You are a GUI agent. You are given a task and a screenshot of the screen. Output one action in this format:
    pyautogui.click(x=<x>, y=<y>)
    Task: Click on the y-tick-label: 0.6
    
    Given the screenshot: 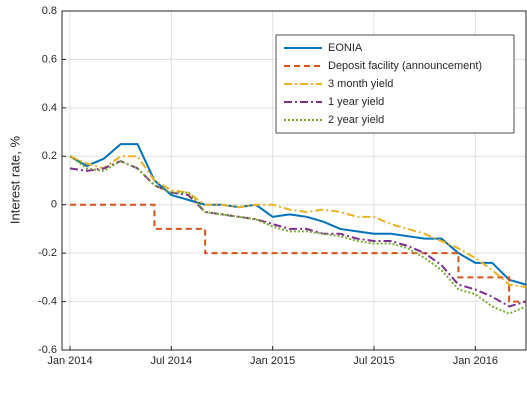 What is the action you would take?
    pyautogui.click(x=49, y=59)
    